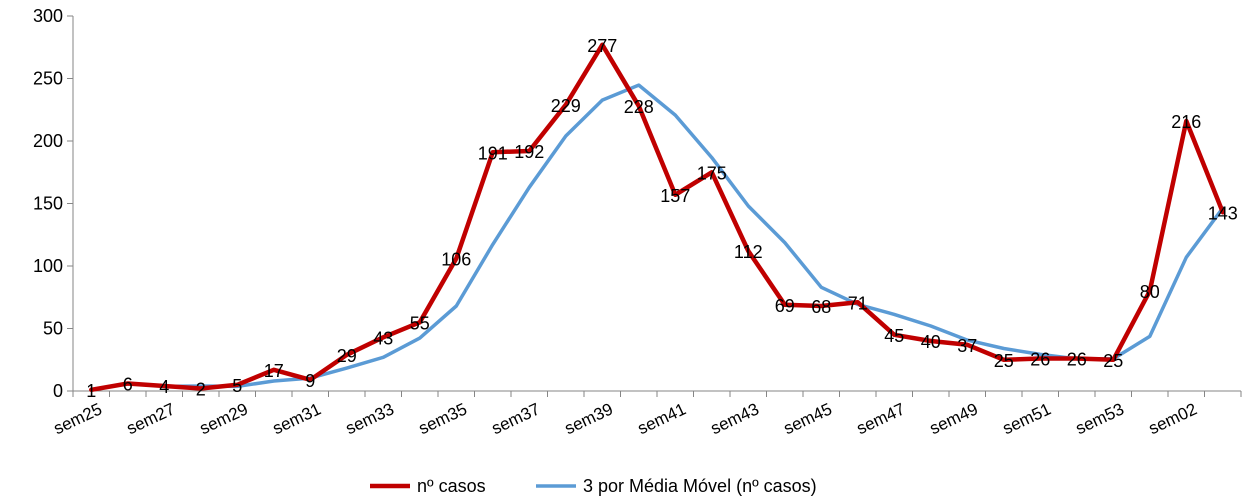 This screenshot has height=499, width=1260. Describe the element at coordinates (1027, 418) in the screenshot. I see `x-tick-label: sem51` at that location.